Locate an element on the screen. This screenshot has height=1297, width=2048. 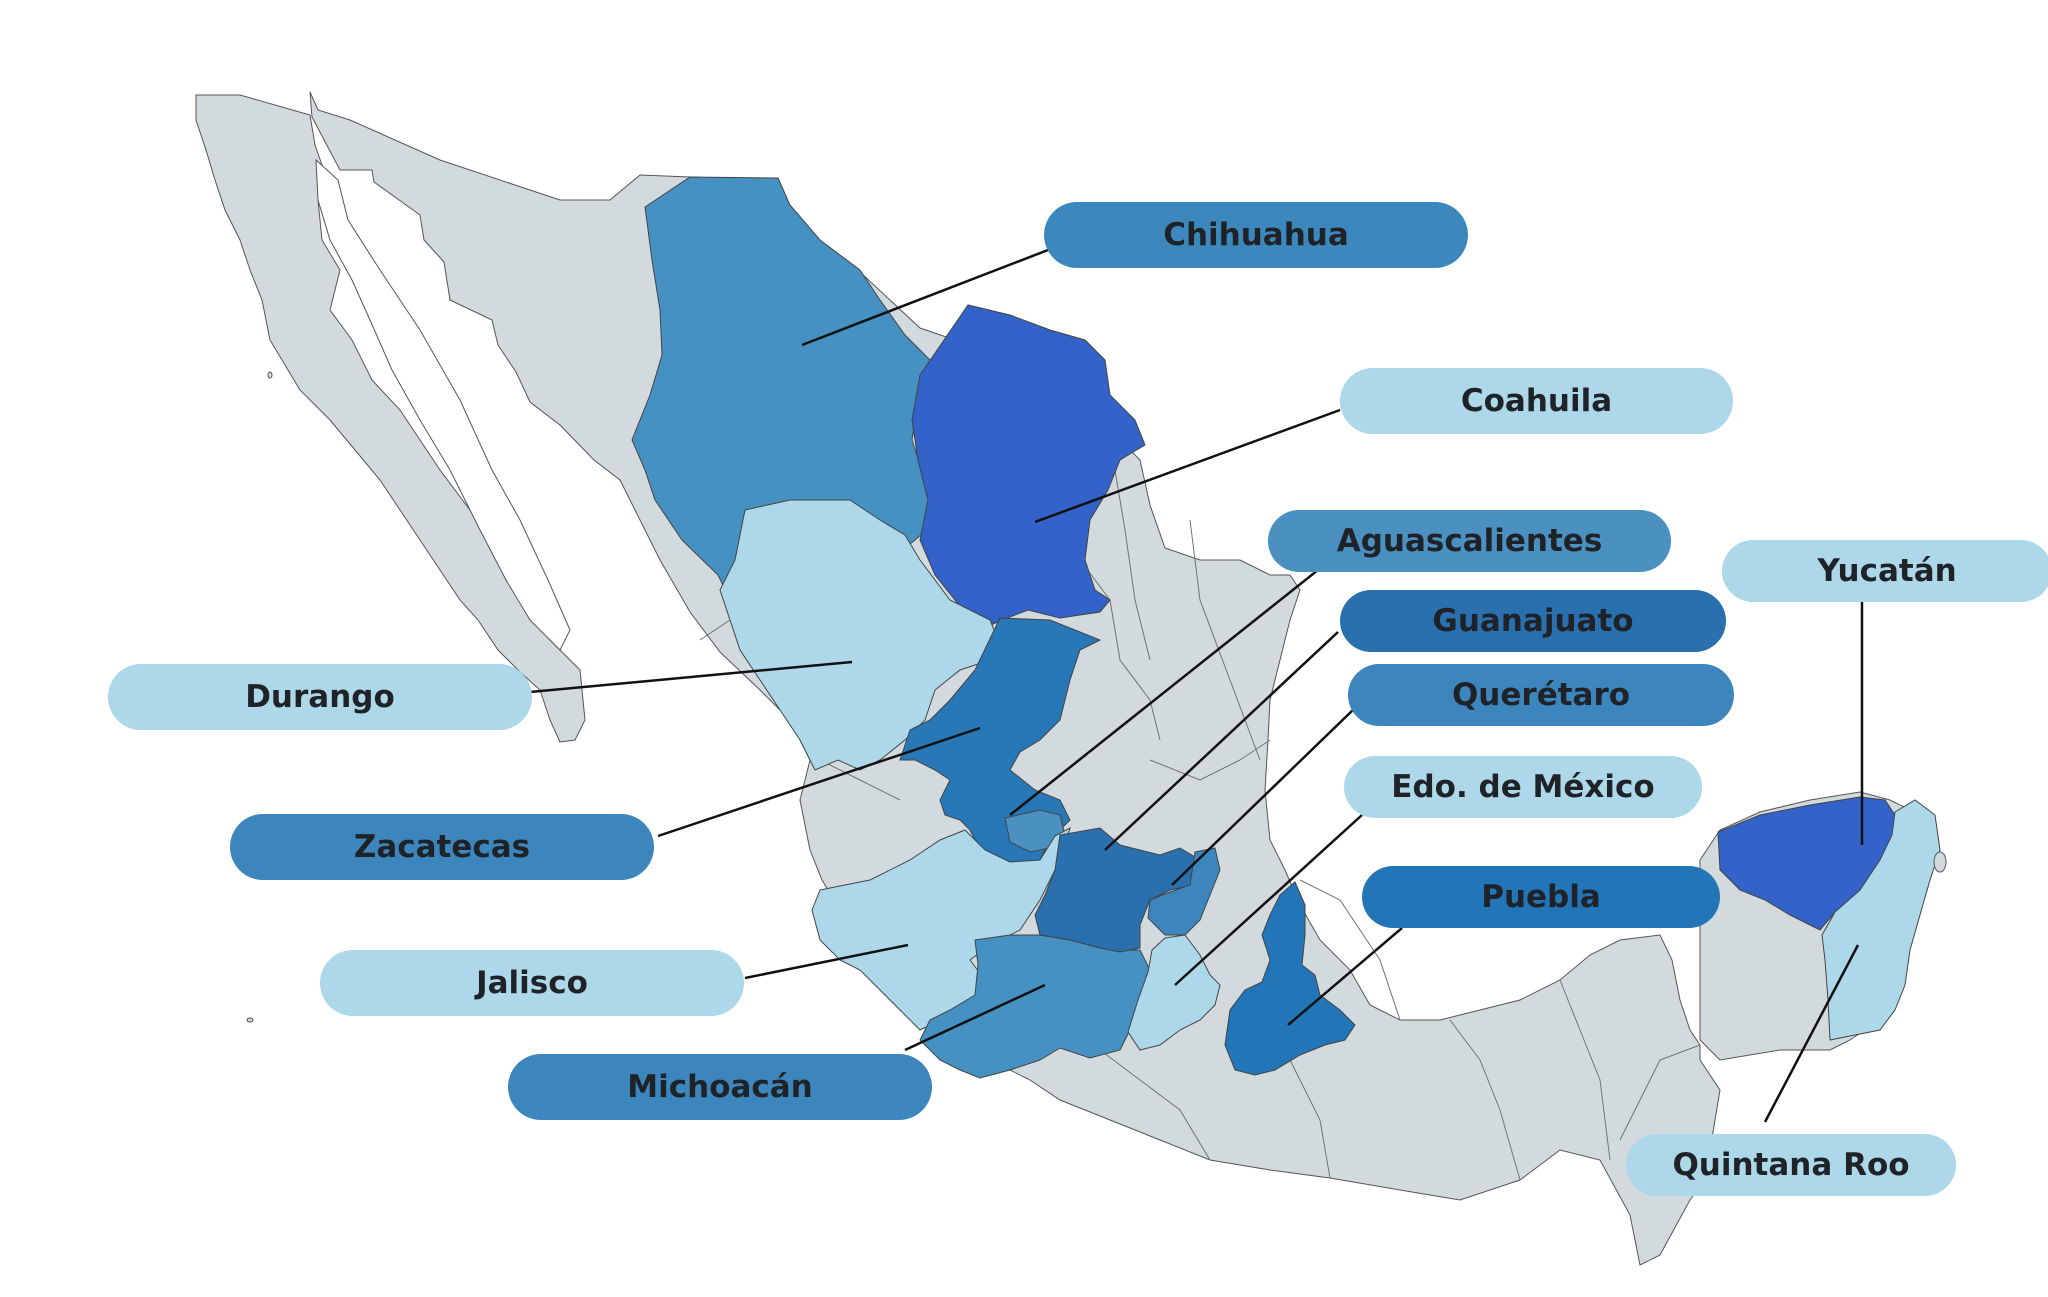
leader-chihuahua is located at coordinates (925, 297).